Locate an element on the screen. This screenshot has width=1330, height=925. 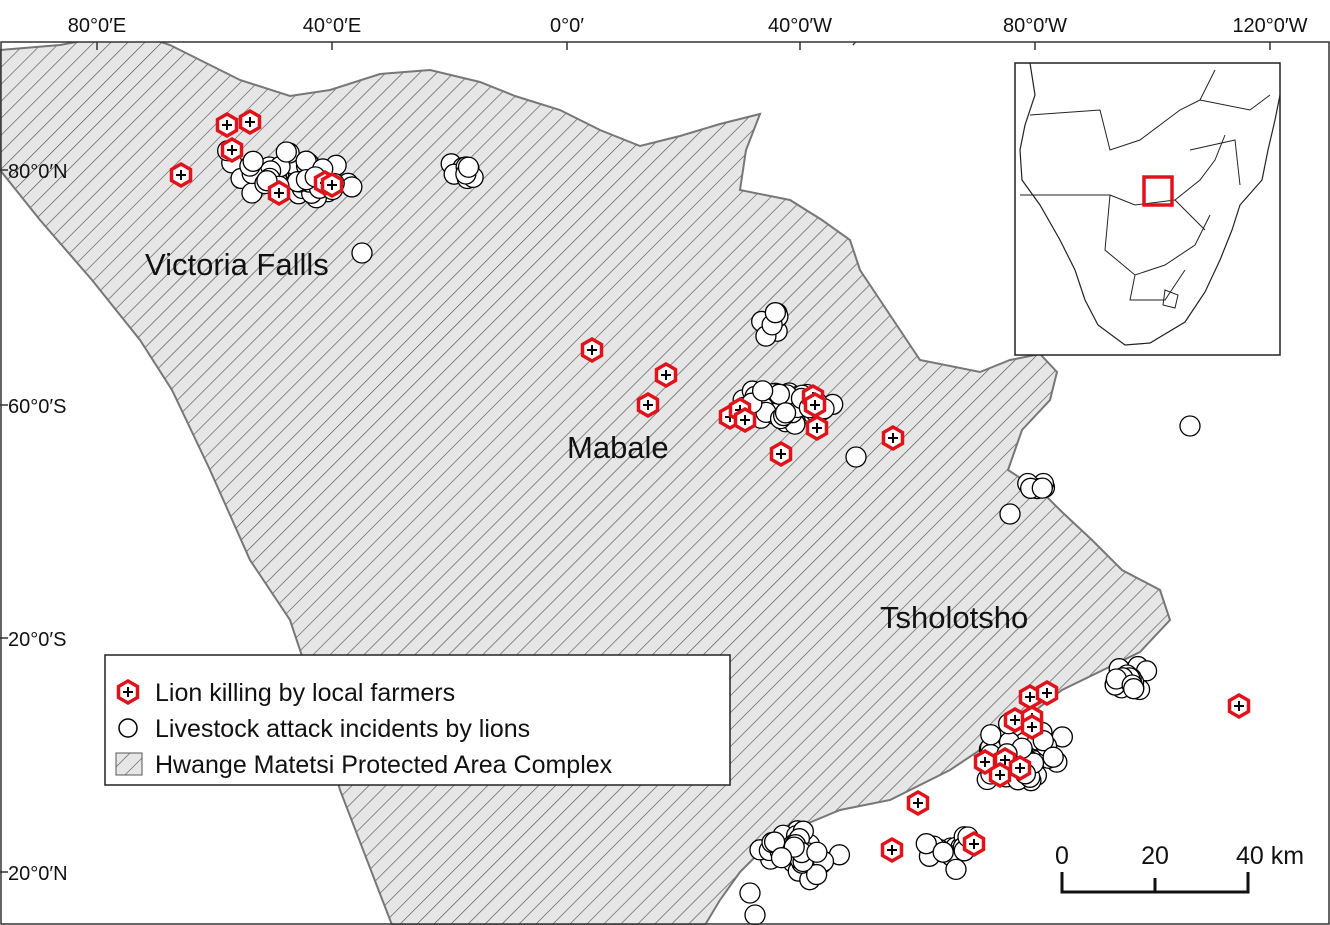
place-label: Victoria Fallls is located at coordinates (237, 264).